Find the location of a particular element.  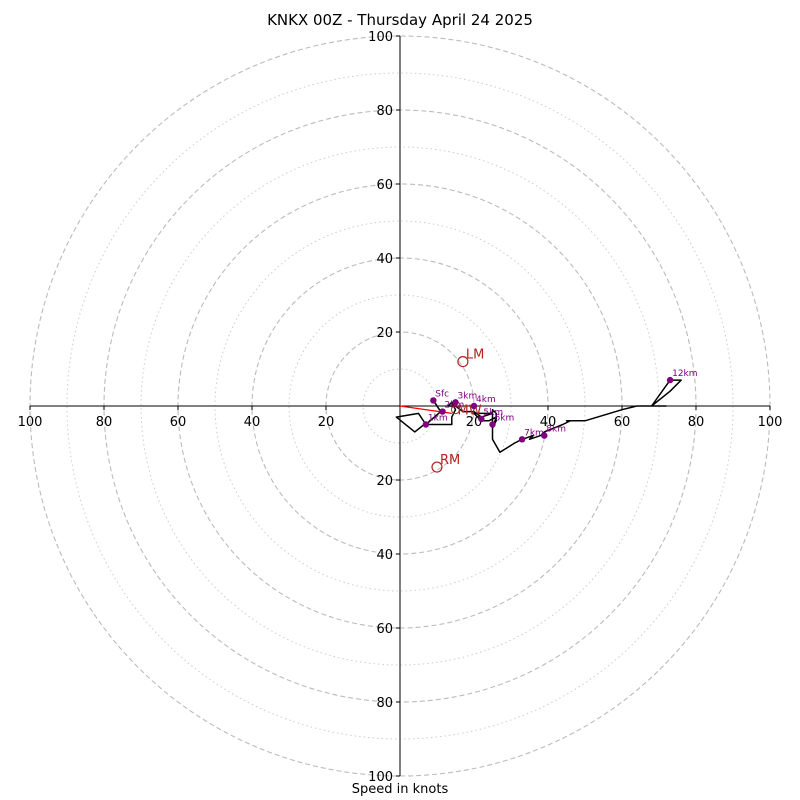

height-marker-8km is located at coordinates (544, 435).